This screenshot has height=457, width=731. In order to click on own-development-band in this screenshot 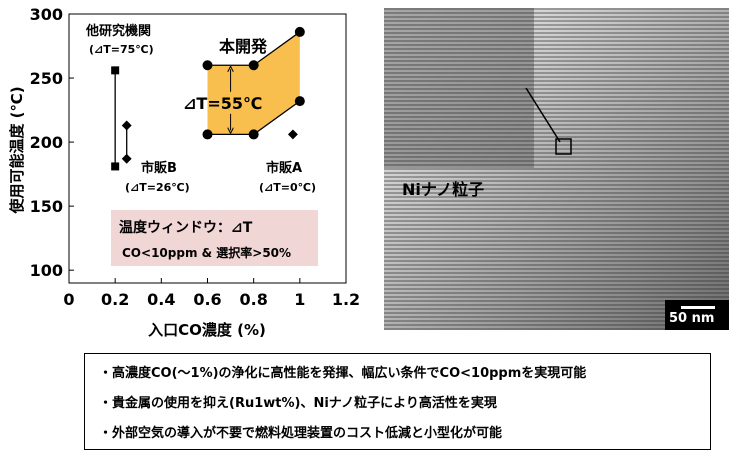, I will do `click(253, 83)`.